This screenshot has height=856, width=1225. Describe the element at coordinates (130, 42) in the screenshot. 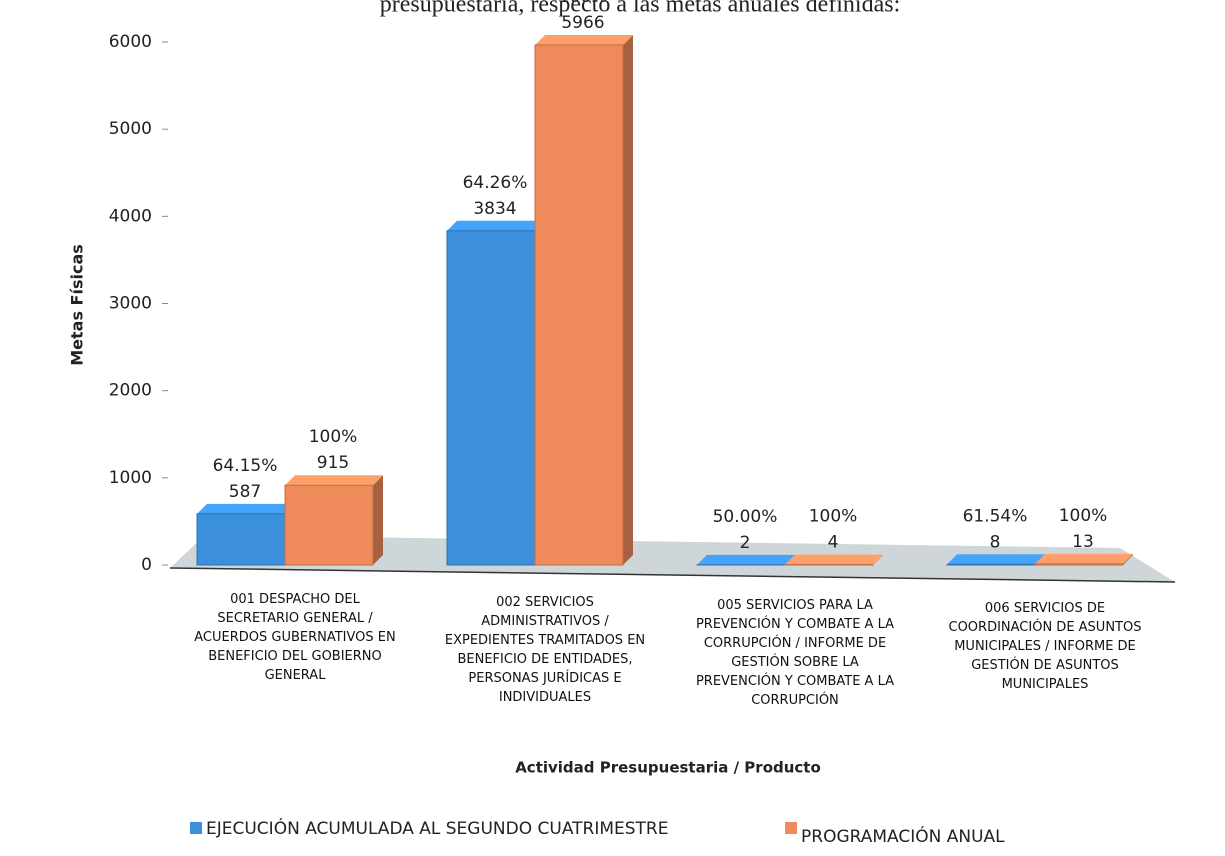

I see `y-tick-label: 6000` at that location.